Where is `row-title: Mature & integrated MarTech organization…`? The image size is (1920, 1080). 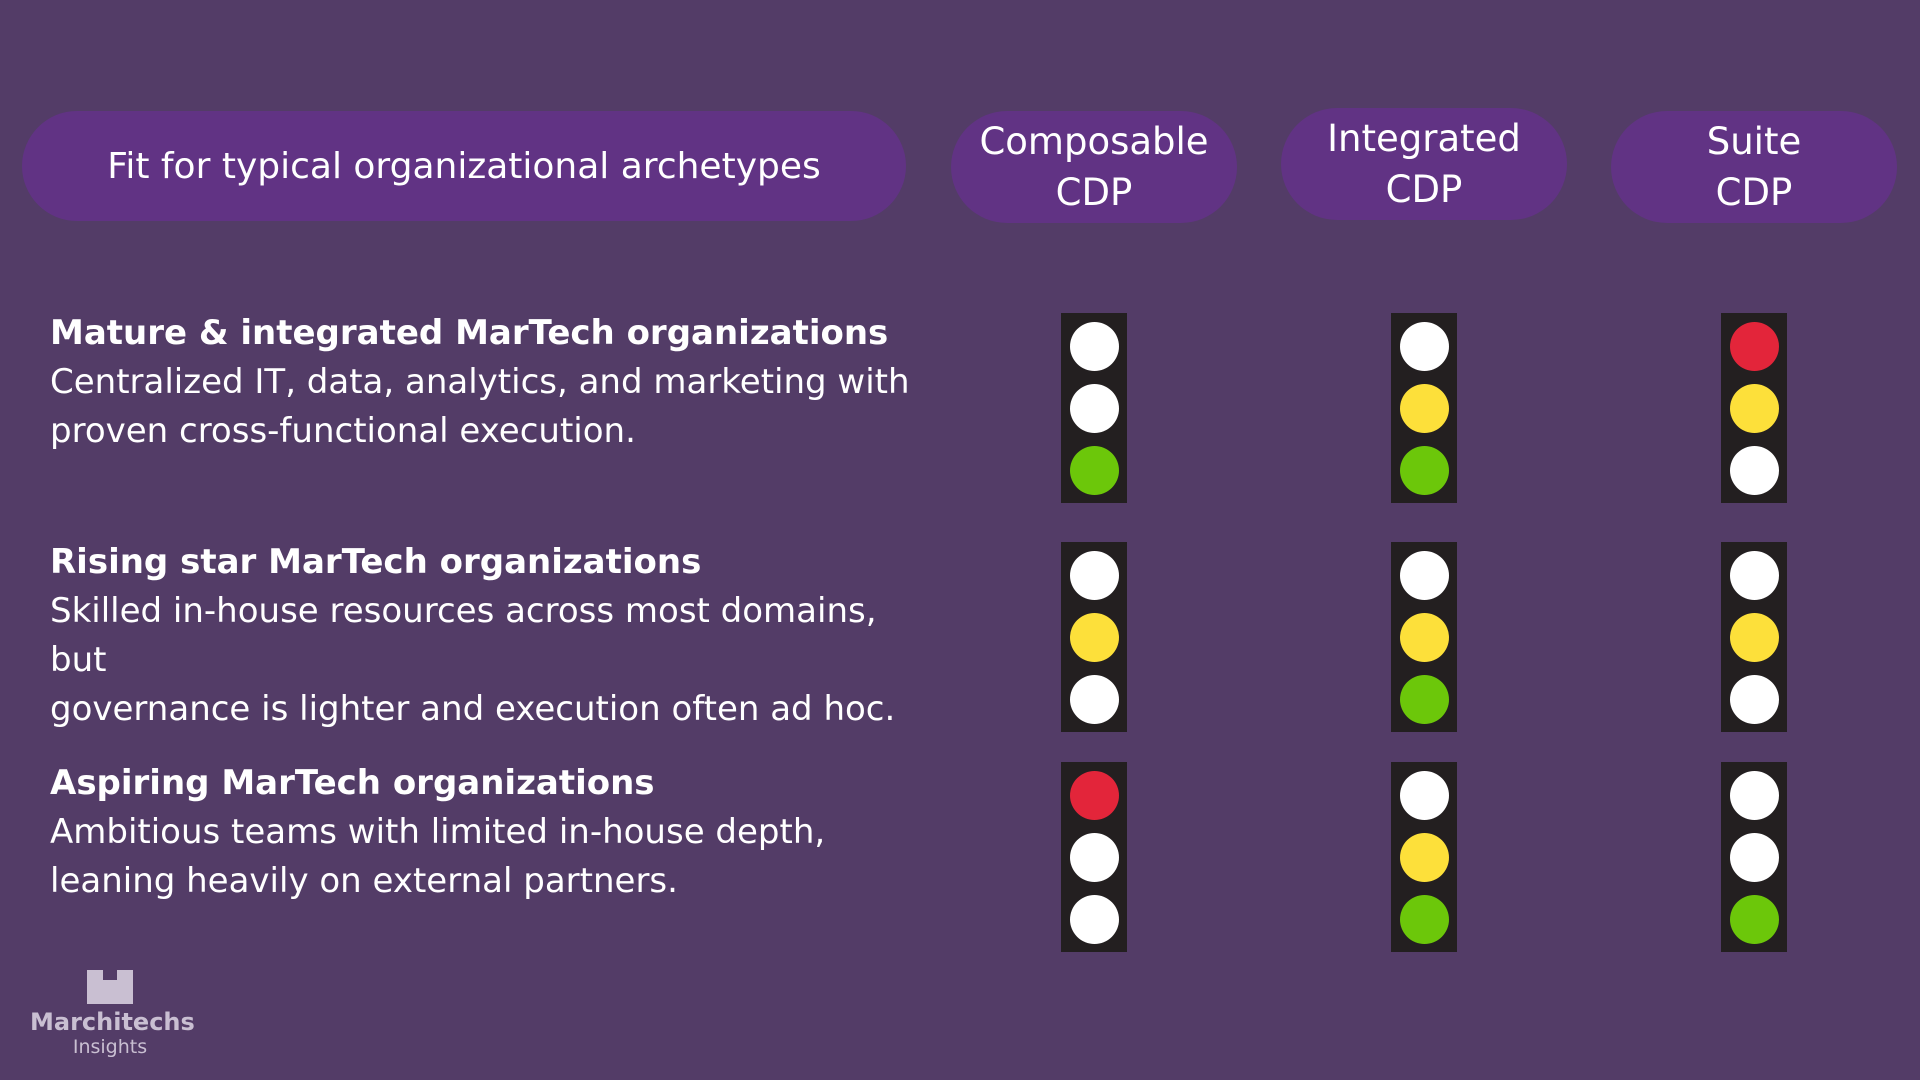
row-title: Mature & integrated MarTech organization… is located at coordinates (469, 333).